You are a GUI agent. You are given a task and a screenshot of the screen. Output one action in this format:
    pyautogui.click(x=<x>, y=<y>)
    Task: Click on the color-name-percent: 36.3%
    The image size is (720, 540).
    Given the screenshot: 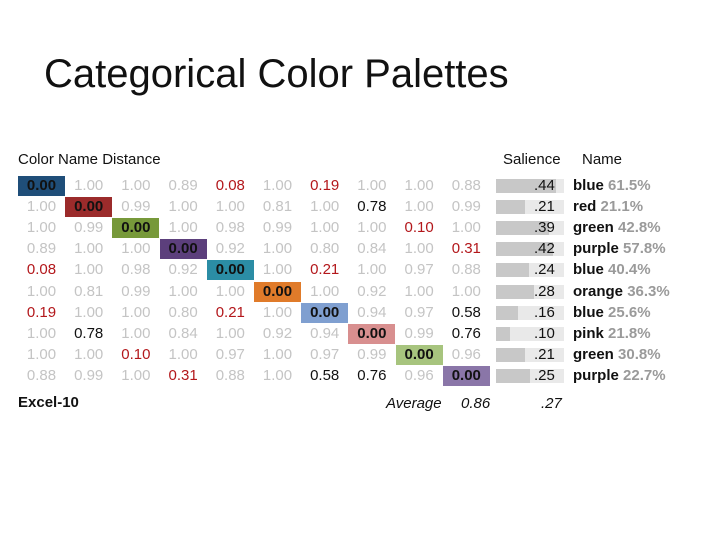 What is the action you would take?
    pyautogui.click(x=648, y=291)
    